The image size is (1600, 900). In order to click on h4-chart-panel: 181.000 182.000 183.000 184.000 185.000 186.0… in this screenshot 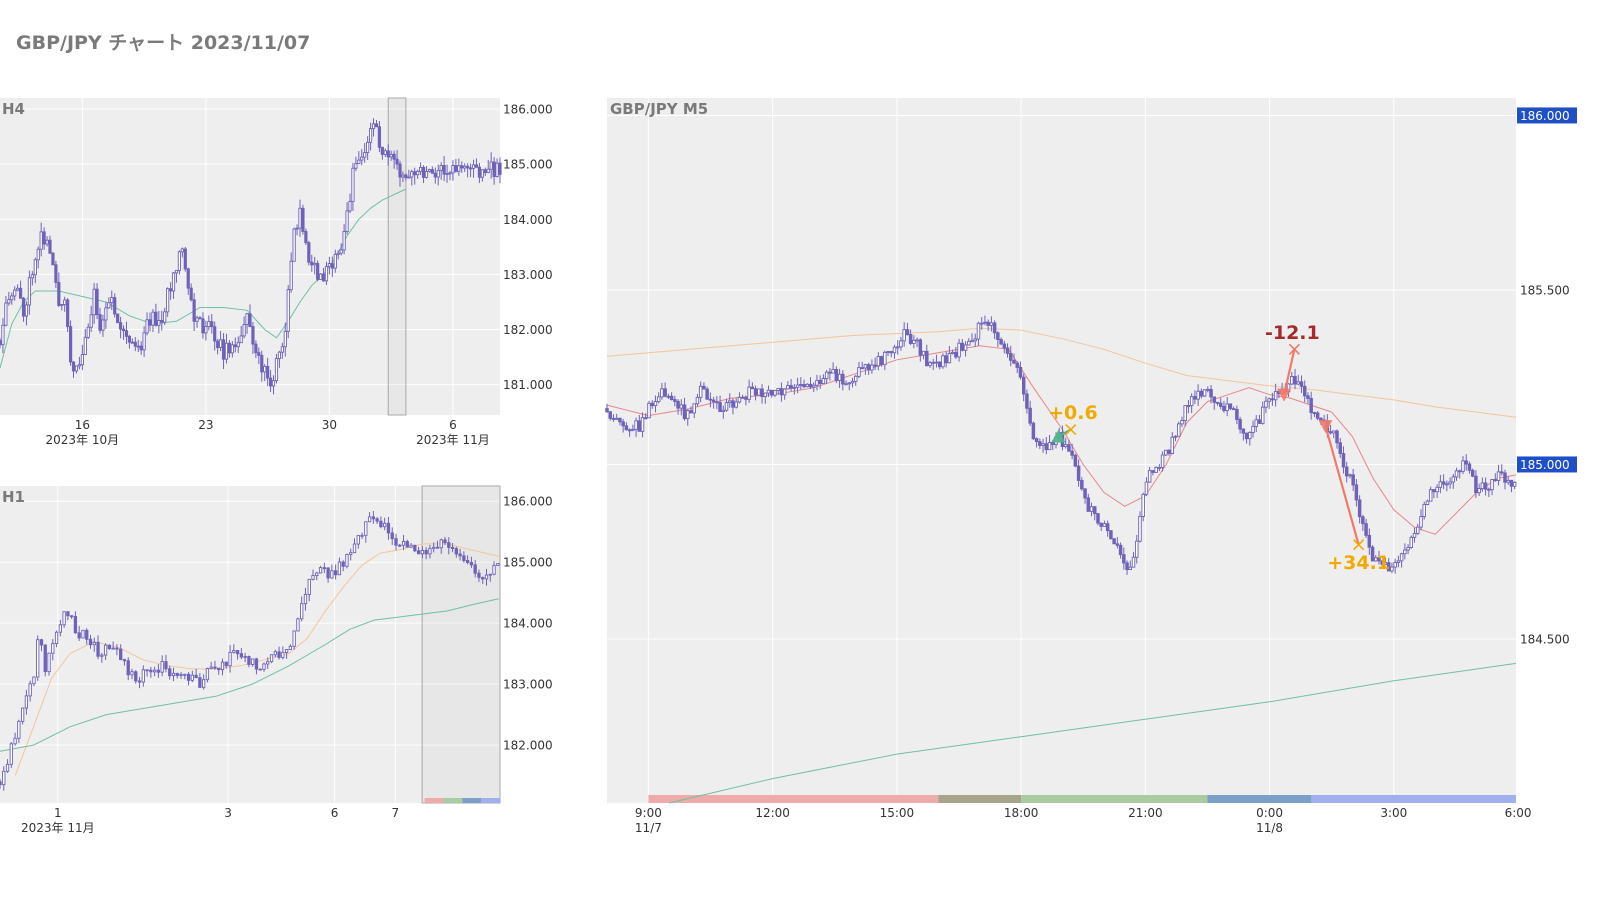, I will do `click(276, 272)`.